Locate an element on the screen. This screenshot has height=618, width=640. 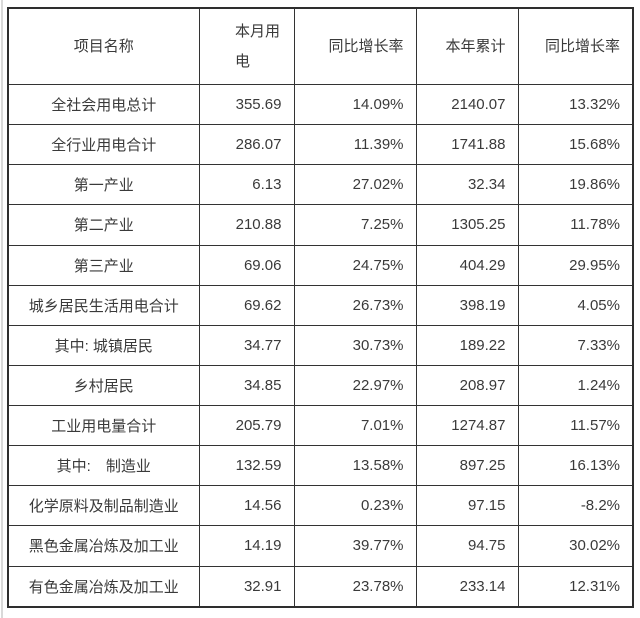
table-row: 第三产业 69.06 24.75% 404.29 29.95% is located at coordinates (320, 265).